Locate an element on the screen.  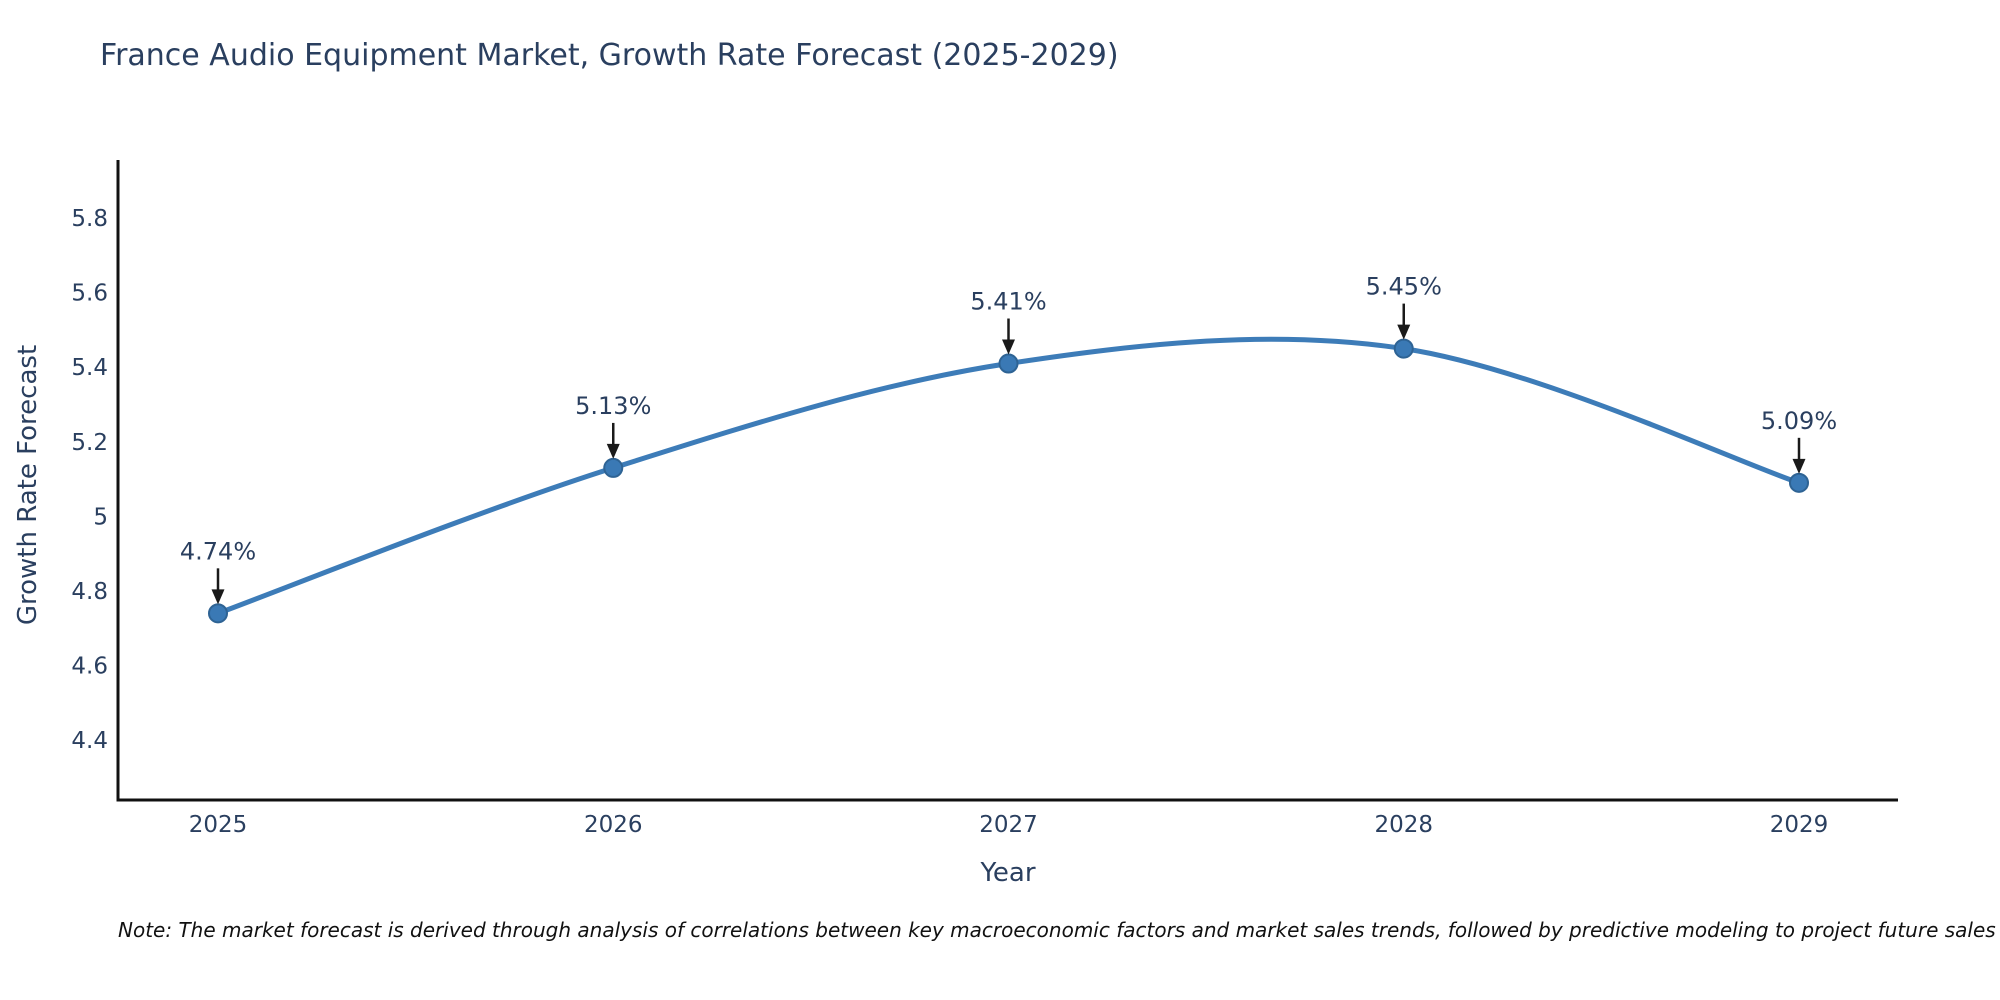
y-tick-label: 5 is located at coordinates (100, 517).